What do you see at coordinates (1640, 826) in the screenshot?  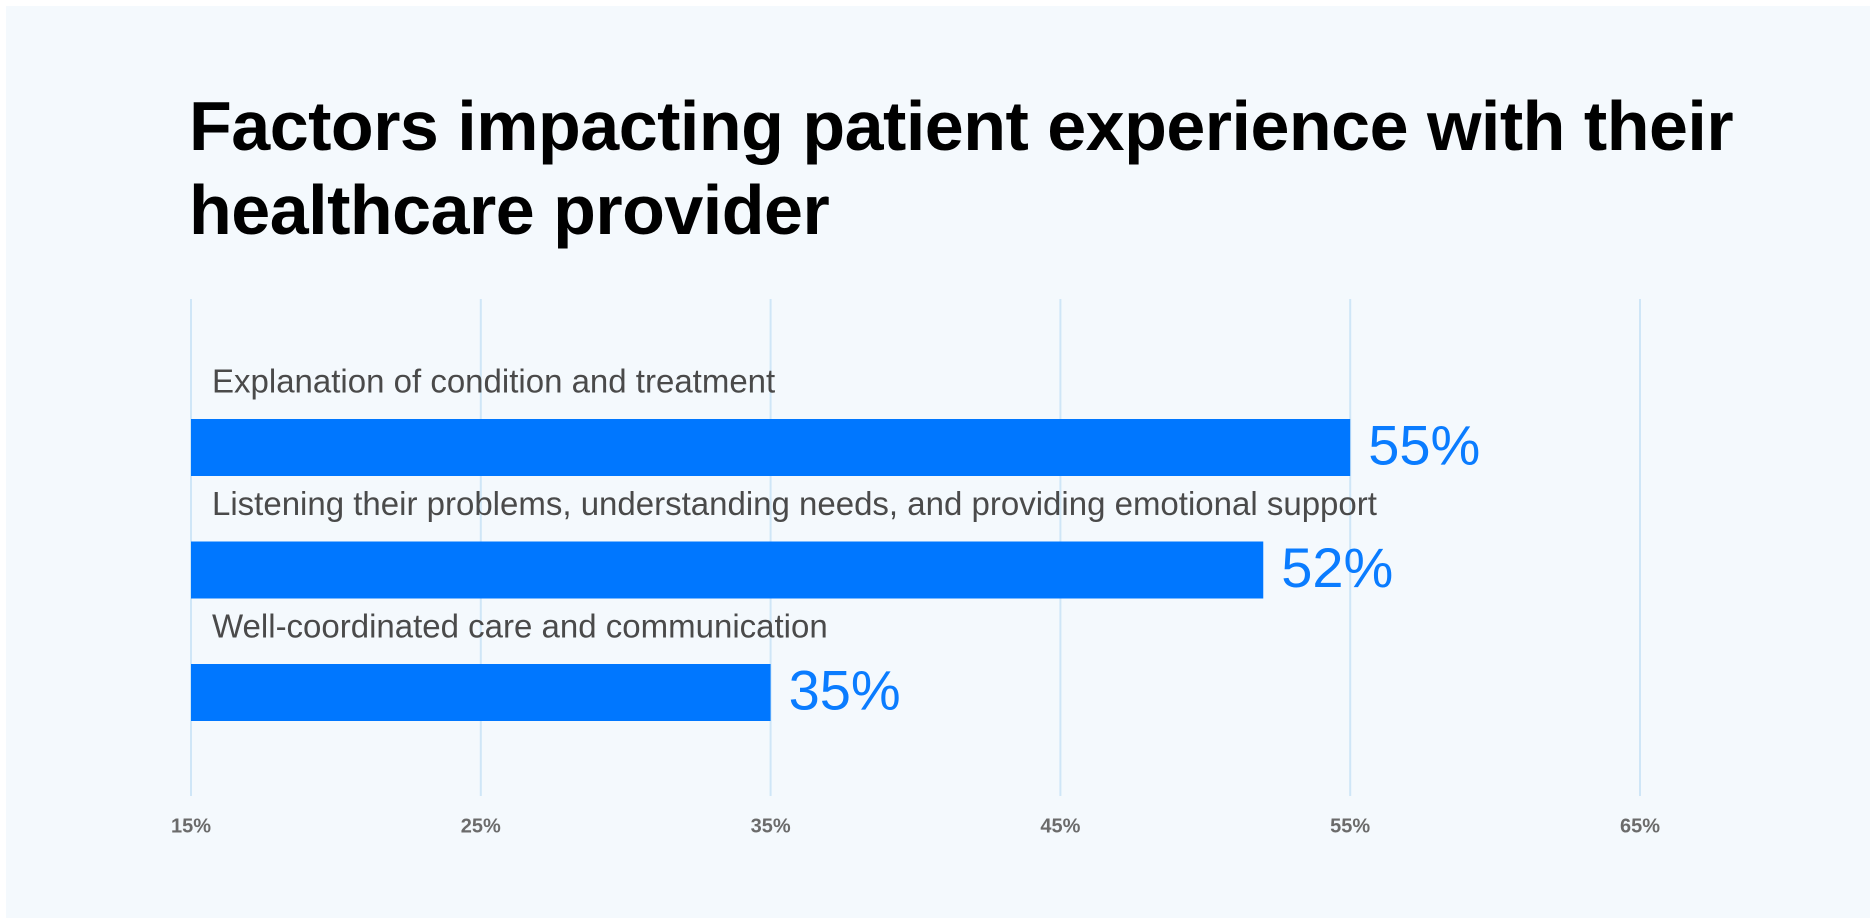 I see `x-tick-label: 65%` at bounding box center [1640, 826].